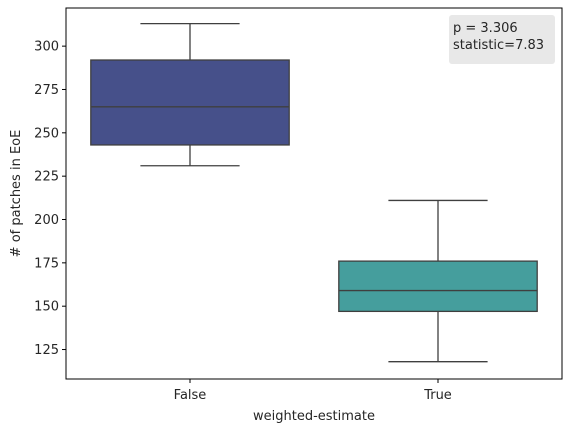  What do you see at coordinates (46, 90) in the screenshot?
I see `y-tick-label: 275` at bounding box center [46, 90].